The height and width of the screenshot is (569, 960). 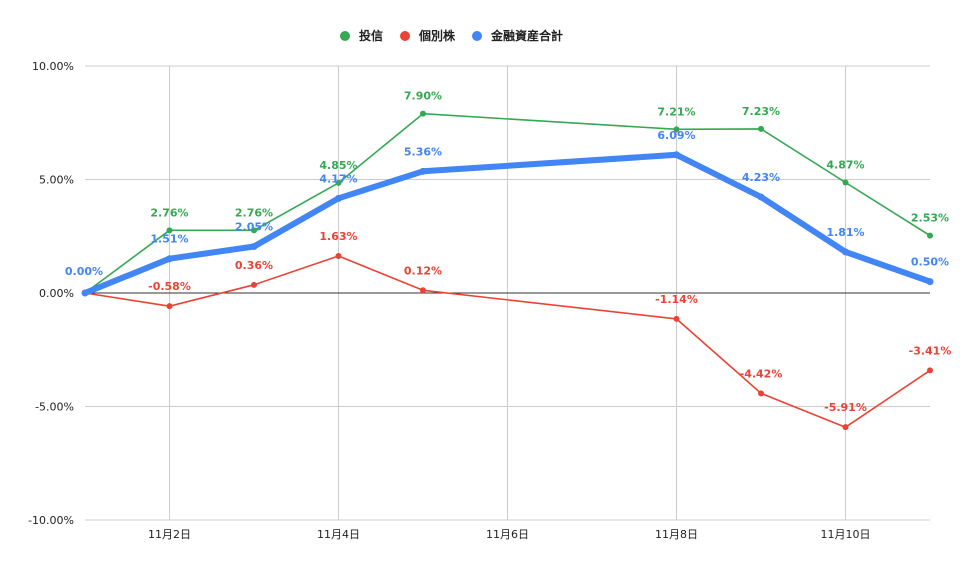 I want to click on y-tick-label: 10.00%, so click(x=53, y=66).